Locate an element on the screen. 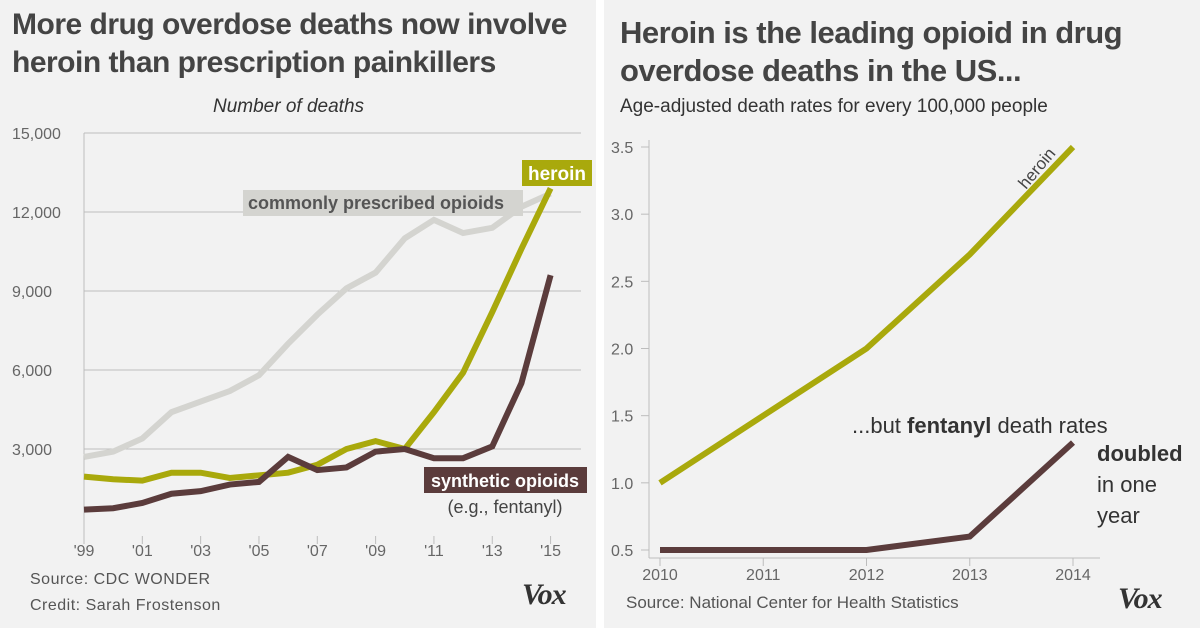 The width and height of the screenshot is (1200, 628). right-y-tick-label: 1.5 is located at coordinates (622, 417).